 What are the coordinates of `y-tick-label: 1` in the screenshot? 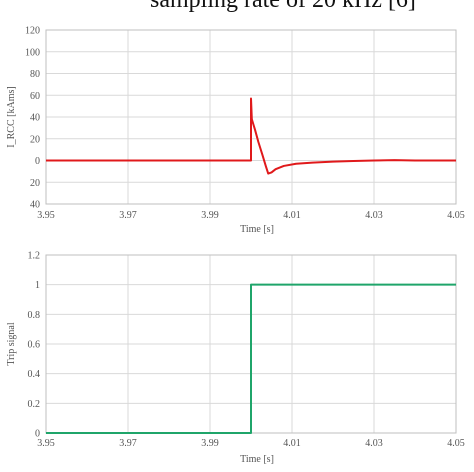 It's located at (37, 285).